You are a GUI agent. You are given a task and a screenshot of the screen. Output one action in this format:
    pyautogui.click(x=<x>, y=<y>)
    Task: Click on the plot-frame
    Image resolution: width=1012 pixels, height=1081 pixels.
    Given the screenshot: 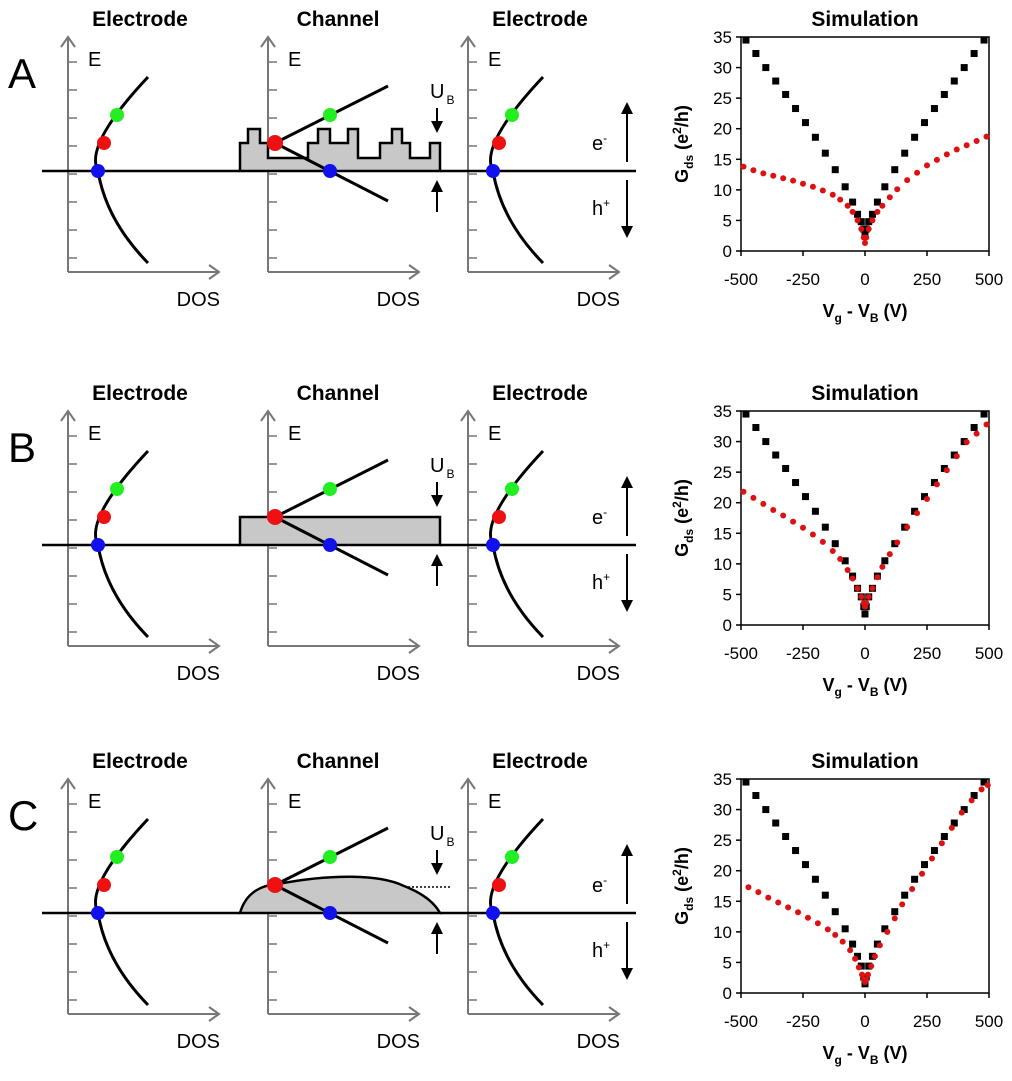 What is the action you would take?
    pyautogui.click(x=865, y=518)
    